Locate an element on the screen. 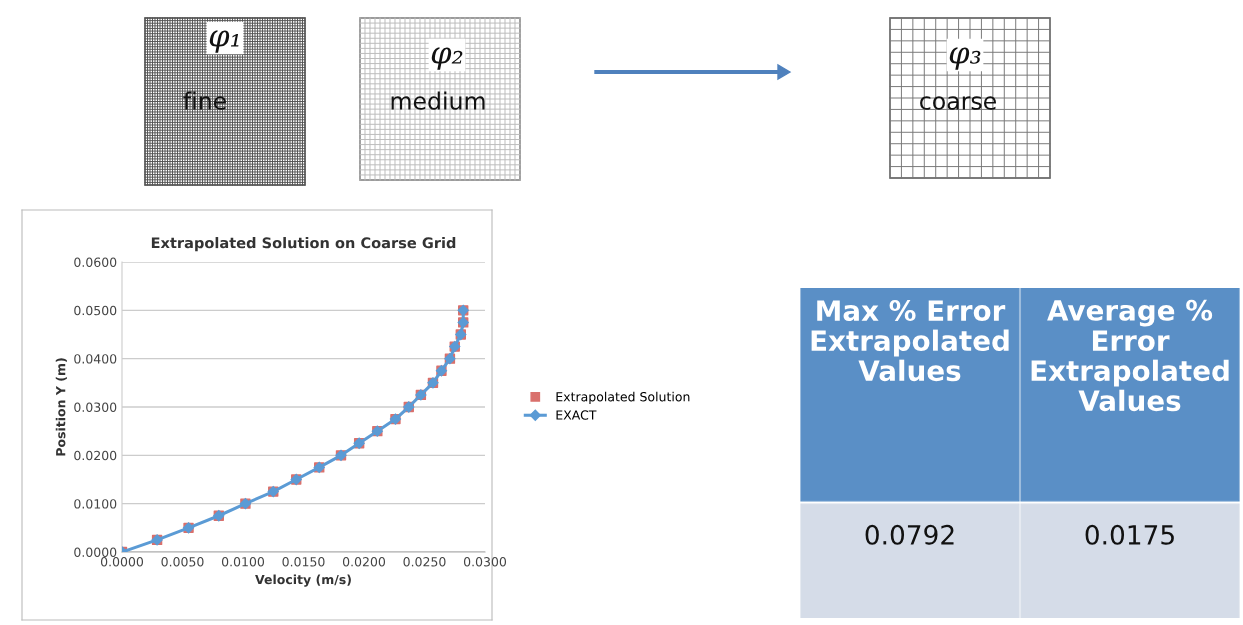 The width and height of the screenshot is (1243, 625). legend-label: Extrapolated Solution is located at coordinates (623, 397).